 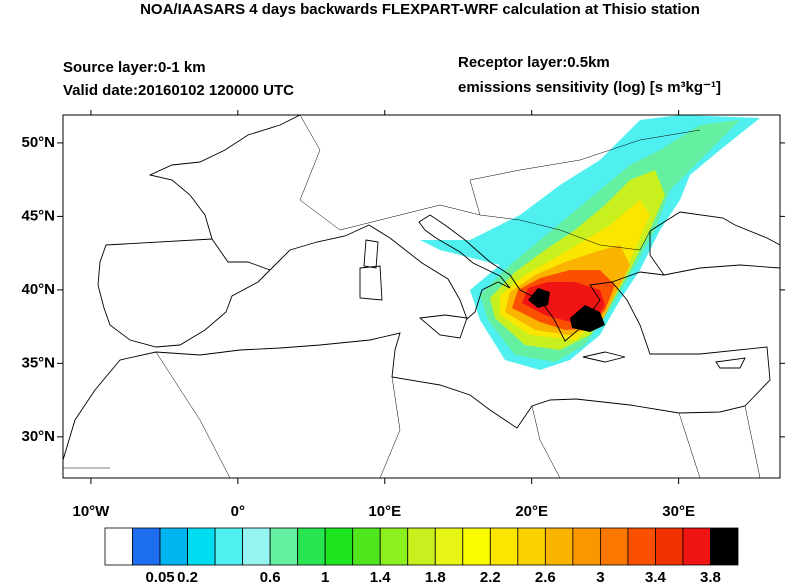 What do you see at coordinates (325, 577) in the screenshot?
I see `colorbar-label: 1` at bounding box center [325, 577].